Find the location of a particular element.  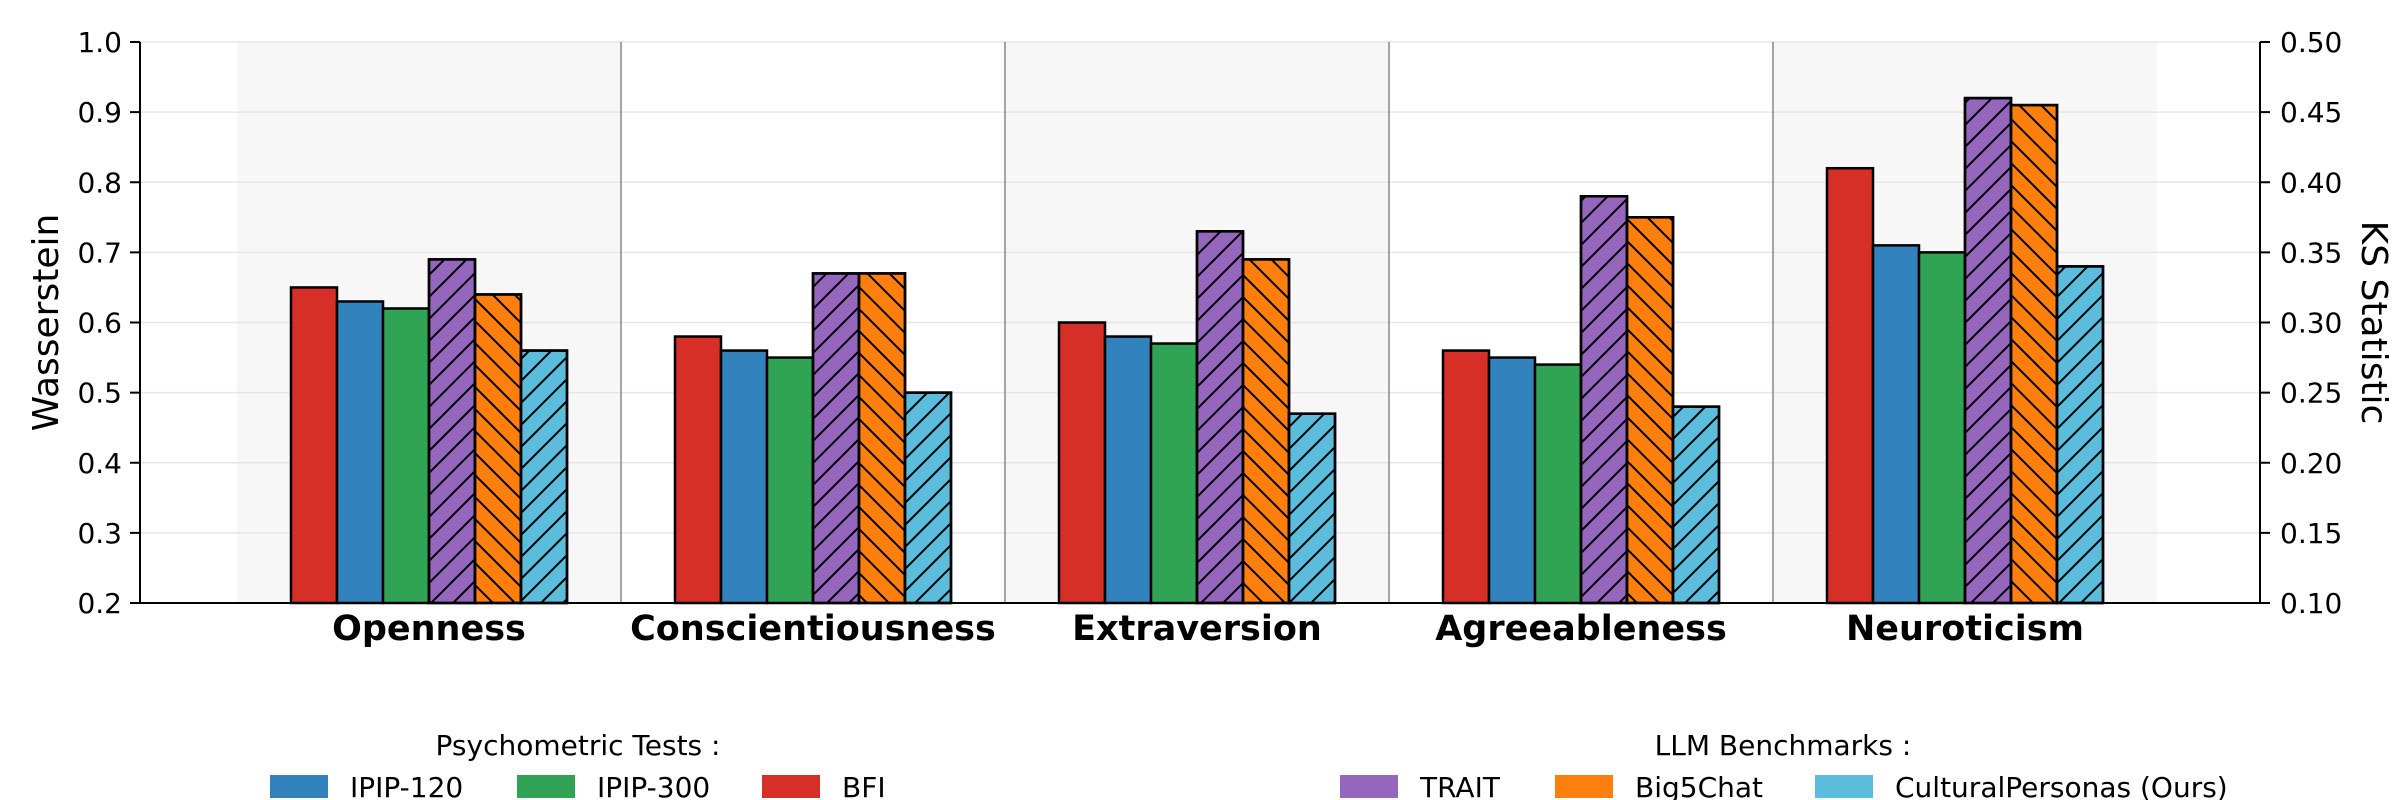

y-tick-label-left: 0.8 is located at coordinates (99, 182).